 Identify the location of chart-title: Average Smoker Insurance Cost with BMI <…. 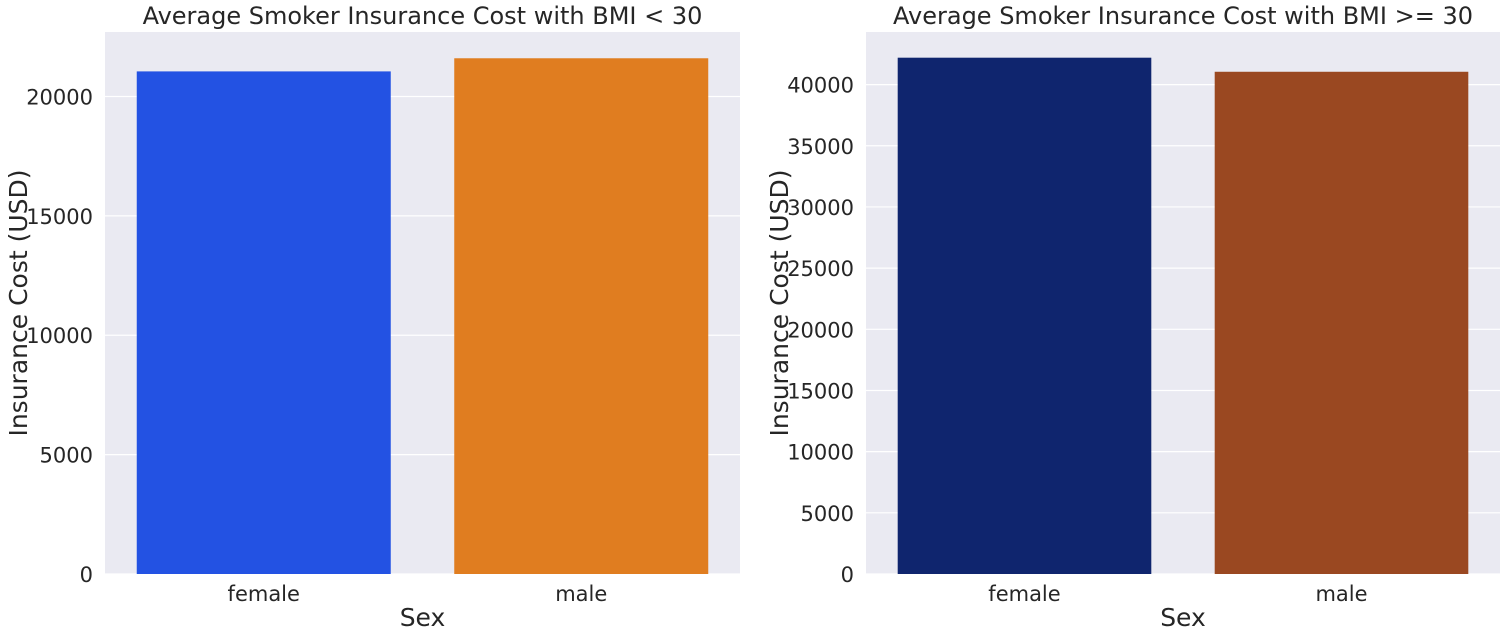
(423, 16).